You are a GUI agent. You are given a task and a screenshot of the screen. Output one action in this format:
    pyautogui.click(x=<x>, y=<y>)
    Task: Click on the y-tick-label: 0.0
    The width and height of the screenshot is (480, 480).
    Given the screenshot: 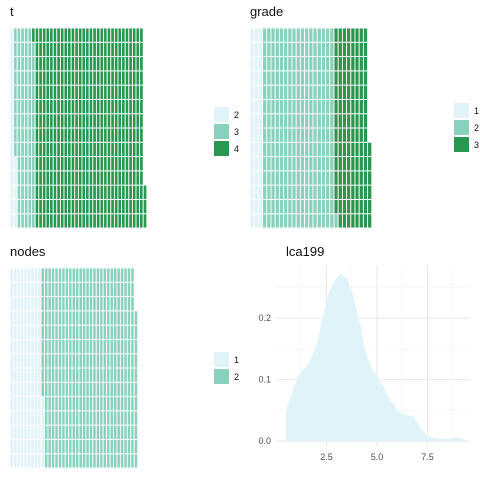 What is the action you would take?
    pyautogui.click(x=264, y=441)
    